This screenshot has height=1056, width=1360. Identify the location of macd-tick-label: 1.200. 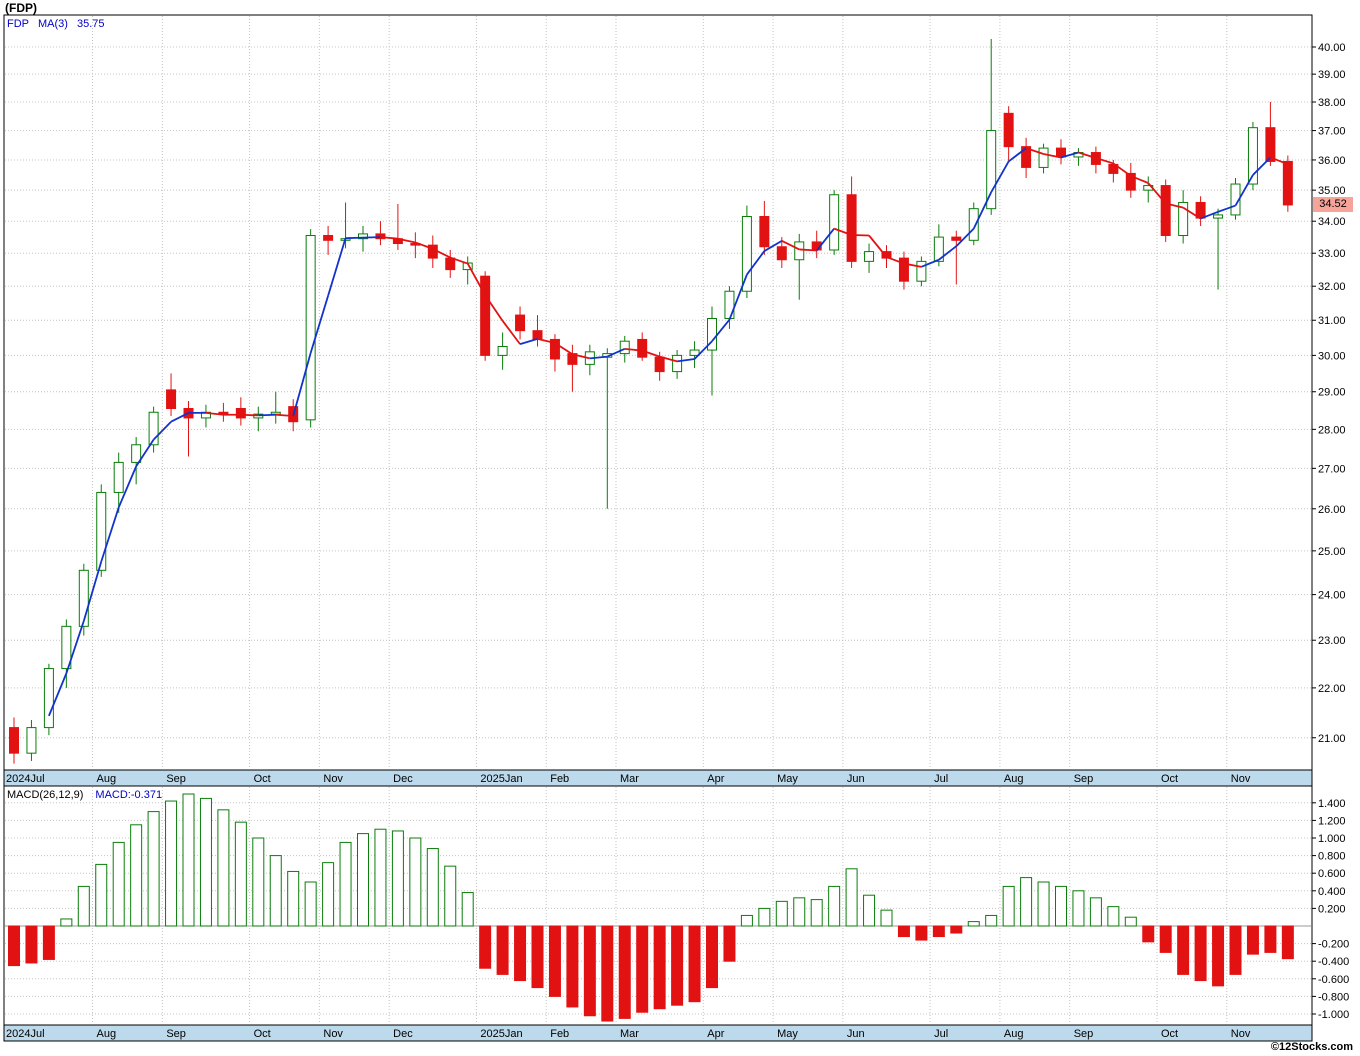
(1332, 821).